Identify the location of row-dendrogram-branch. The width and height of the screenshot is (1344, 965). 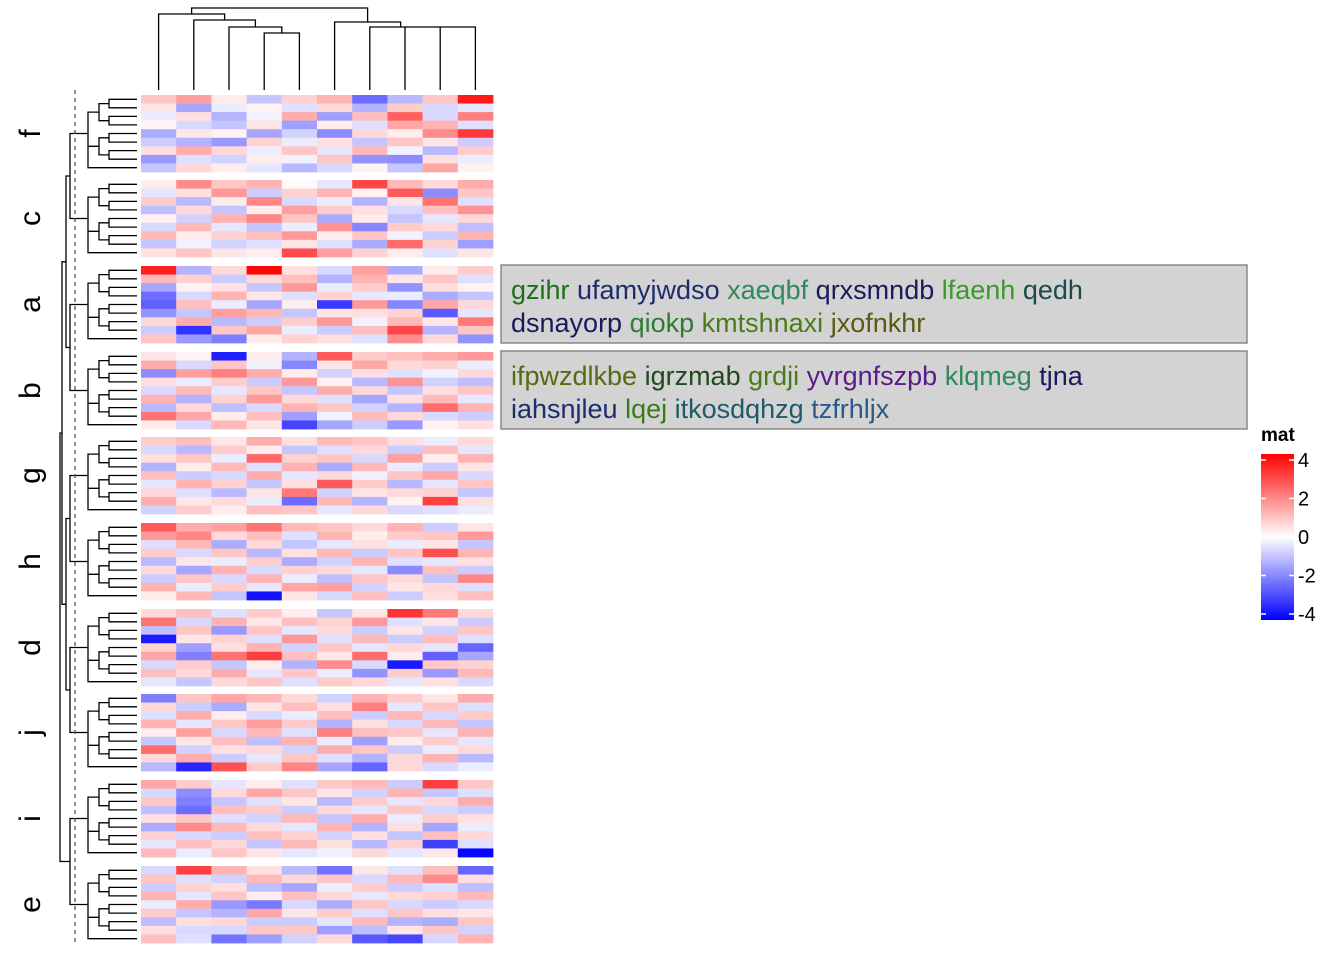
(112, 732).